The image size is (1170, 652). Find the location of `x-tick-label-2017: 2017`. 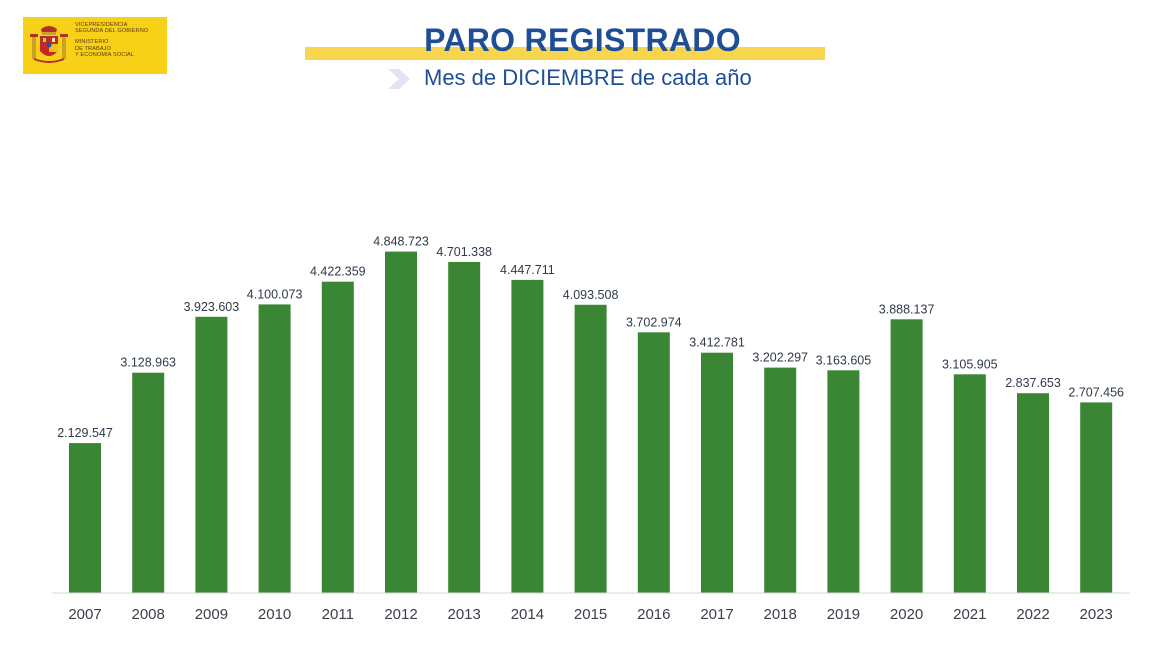

x-tick-label-2017: 2017 is located at coordinates (716, 614).